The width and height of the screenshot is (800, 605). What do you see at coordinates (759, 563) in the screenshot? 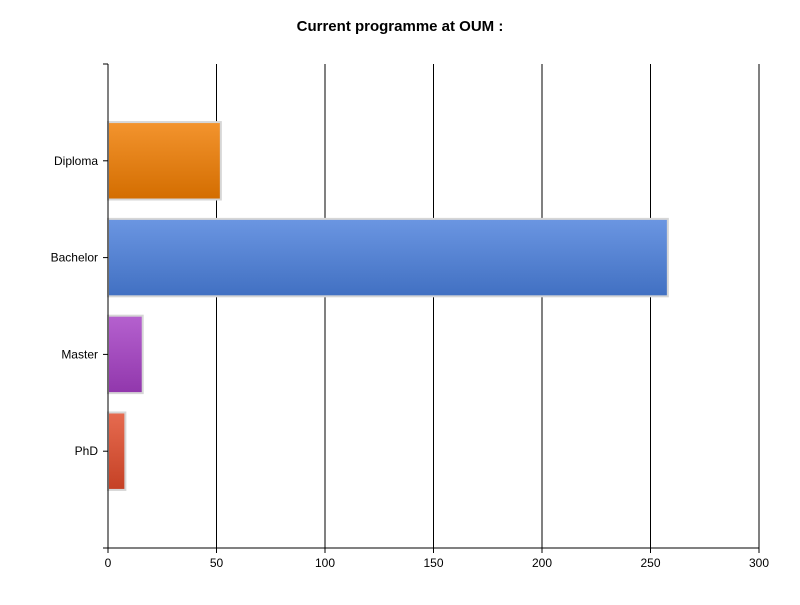
I see `x-tick-label: 300` at bounding box center [759, 563].